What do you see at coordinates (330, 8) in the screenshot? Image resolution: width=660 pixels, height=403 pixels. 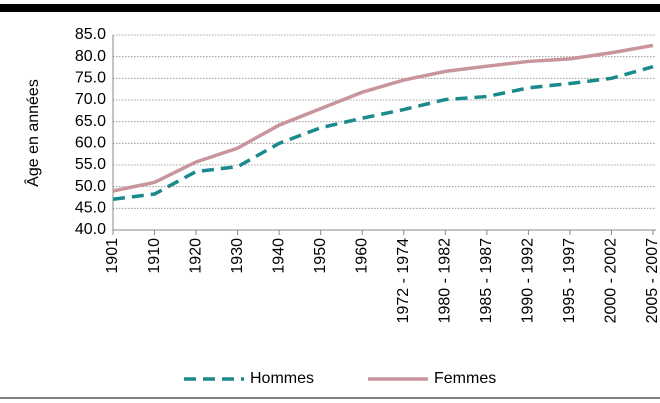 I see `top-rule` at bounding box center [330, 8].